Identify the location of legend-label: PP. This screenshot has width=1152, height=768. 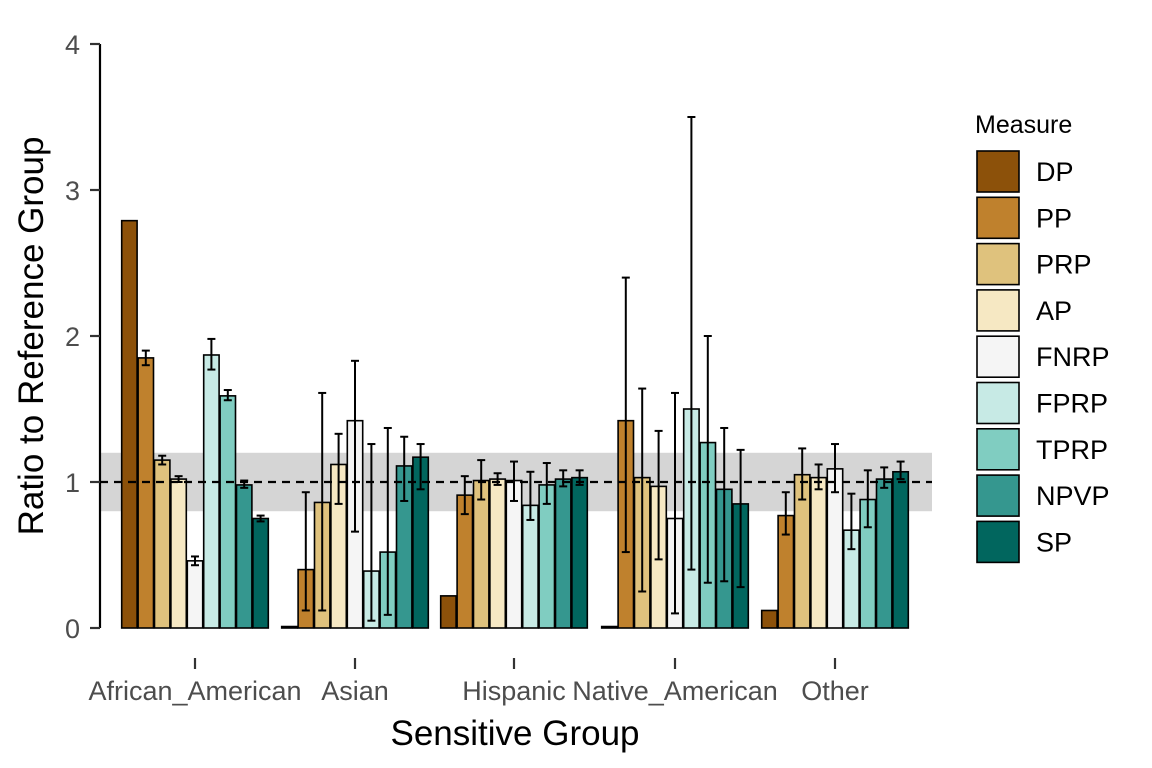
(1054, 218).